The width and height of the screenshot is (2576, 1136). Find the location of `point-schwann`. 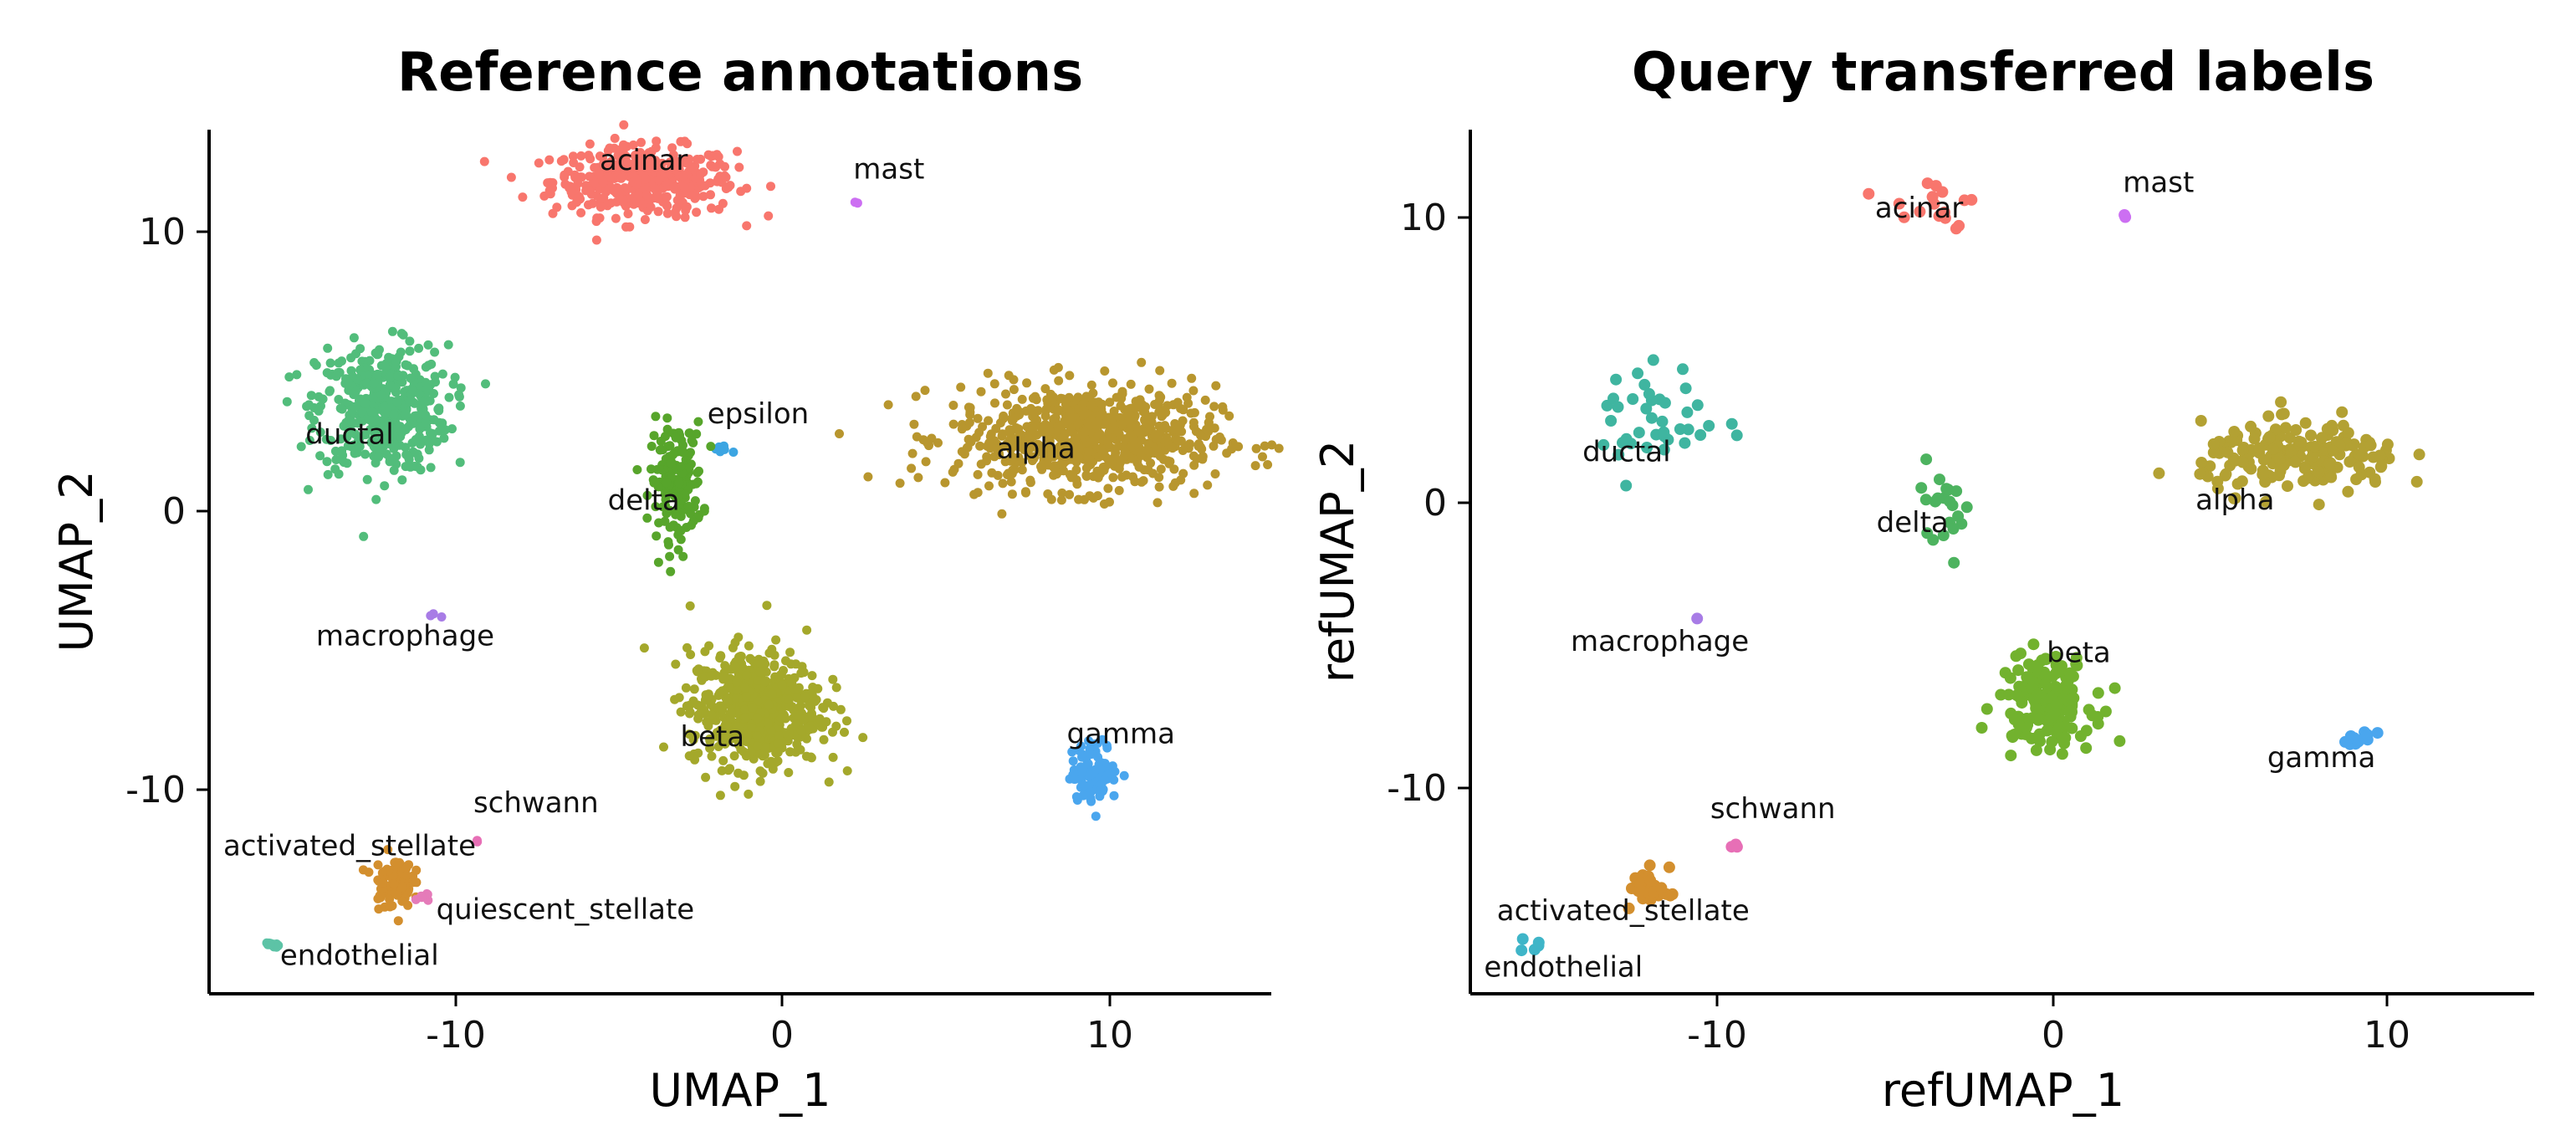

point-schwann is located at coordinates (1736, 847).